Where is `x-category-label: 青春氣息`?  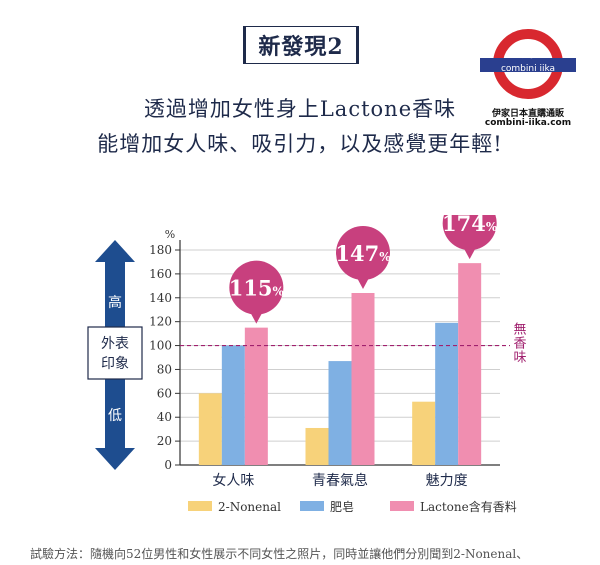 x-category-label: 青春氣息 is located at coordinates (340, 480).